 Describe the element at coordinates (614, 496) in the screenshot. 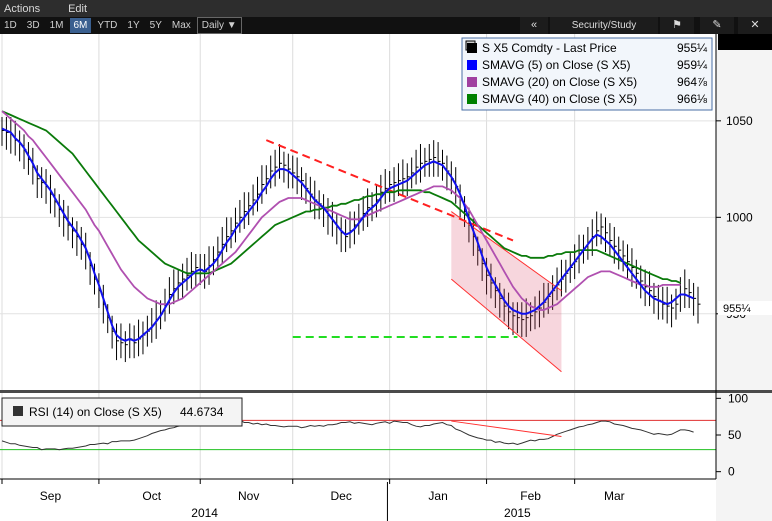

I see `month-label: Mar` at that location.